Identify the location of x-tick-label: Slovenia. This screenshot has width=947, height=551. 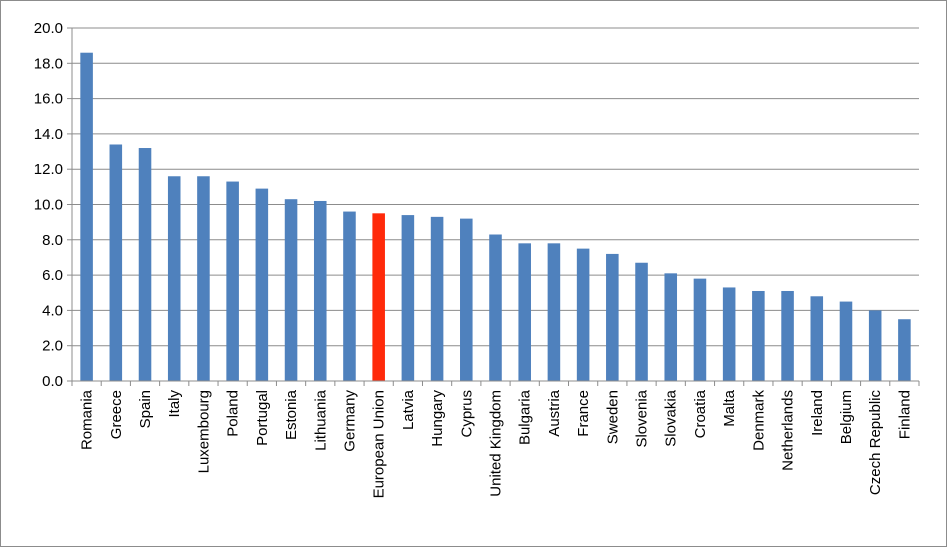
(642, 418).